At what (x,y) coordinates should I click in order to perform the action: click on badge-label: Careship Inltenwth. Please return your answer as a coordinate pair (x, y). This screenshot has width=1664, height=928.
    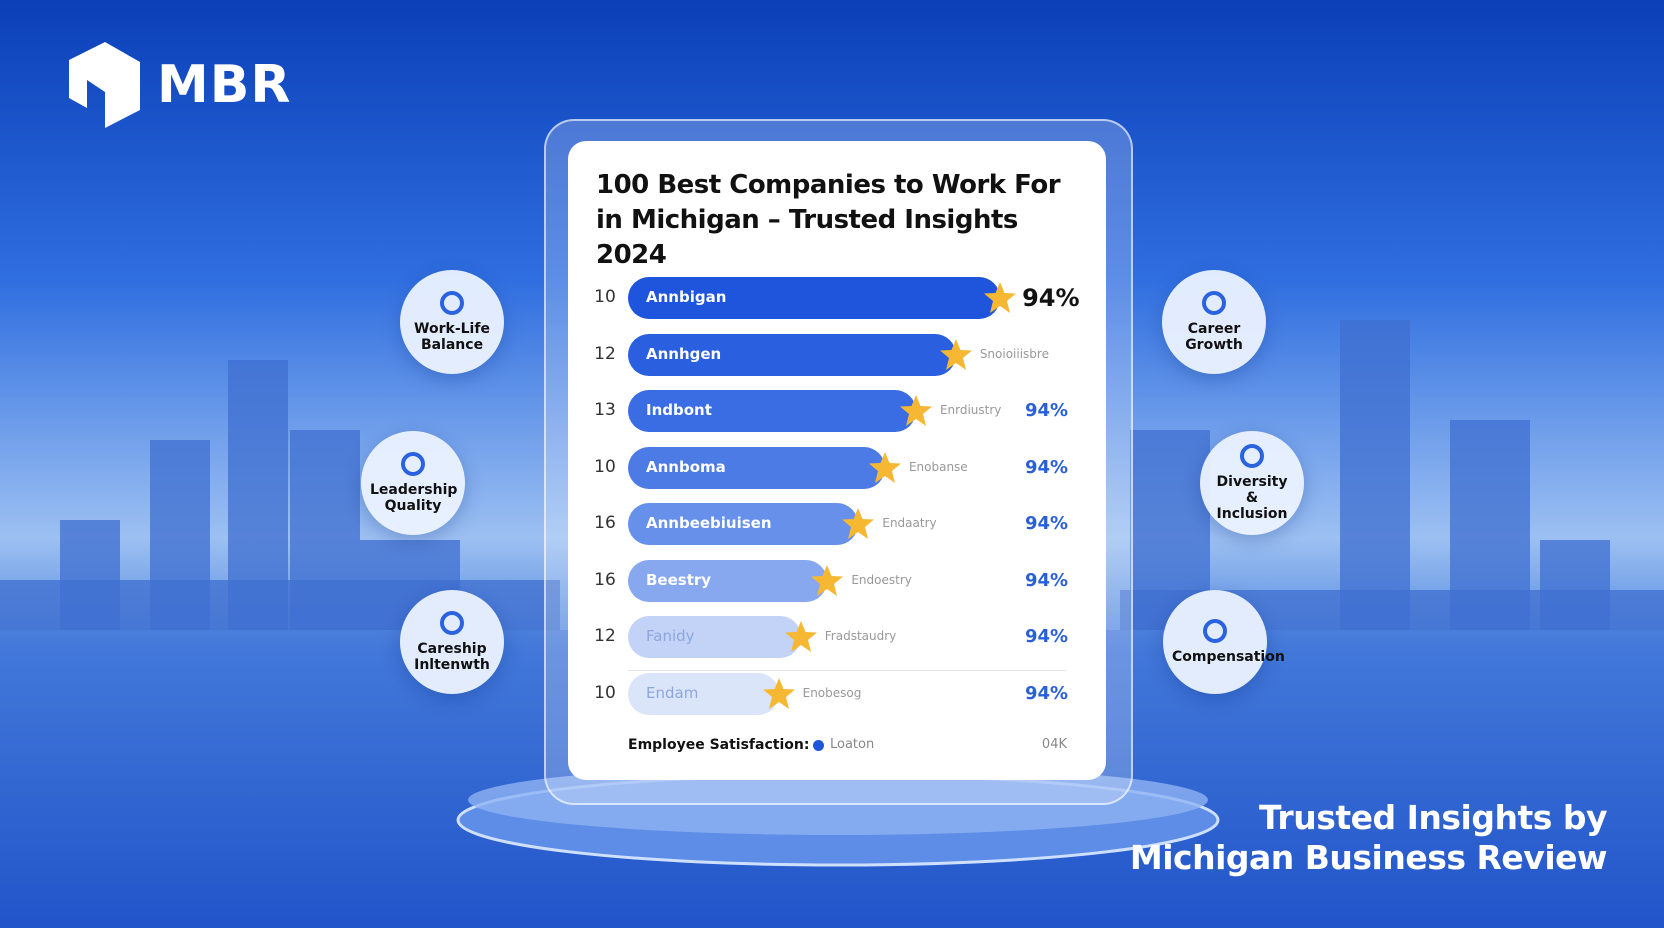
    Looking at the image, I should click on (452, 657).